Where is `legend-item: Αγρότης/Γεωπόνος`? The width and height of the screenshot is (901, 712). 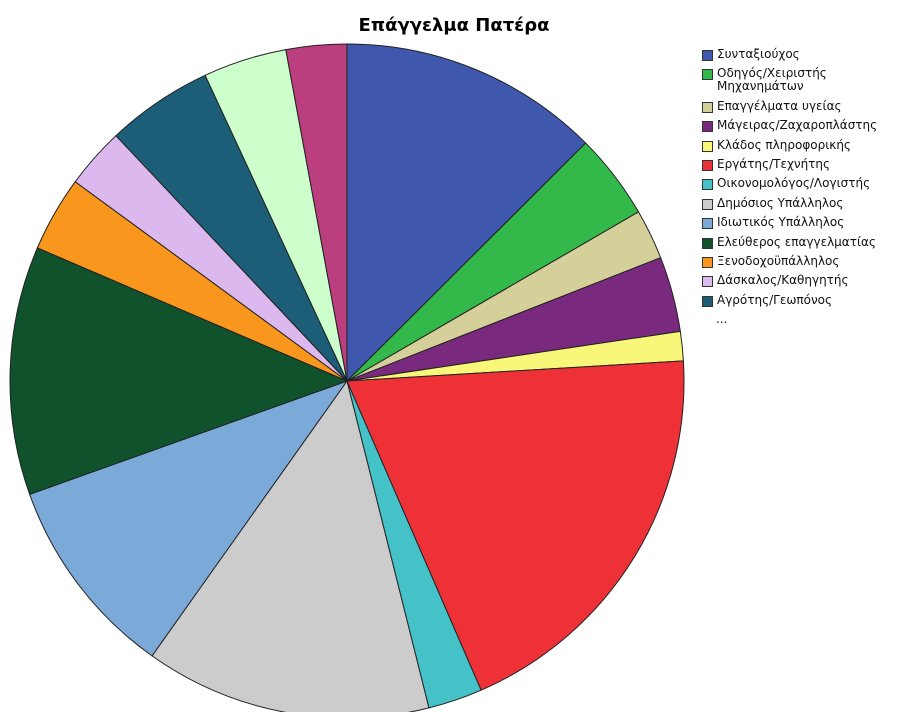 legend-item: Αγρότης/Γεωπόνος is located at coordinates (801, 299).